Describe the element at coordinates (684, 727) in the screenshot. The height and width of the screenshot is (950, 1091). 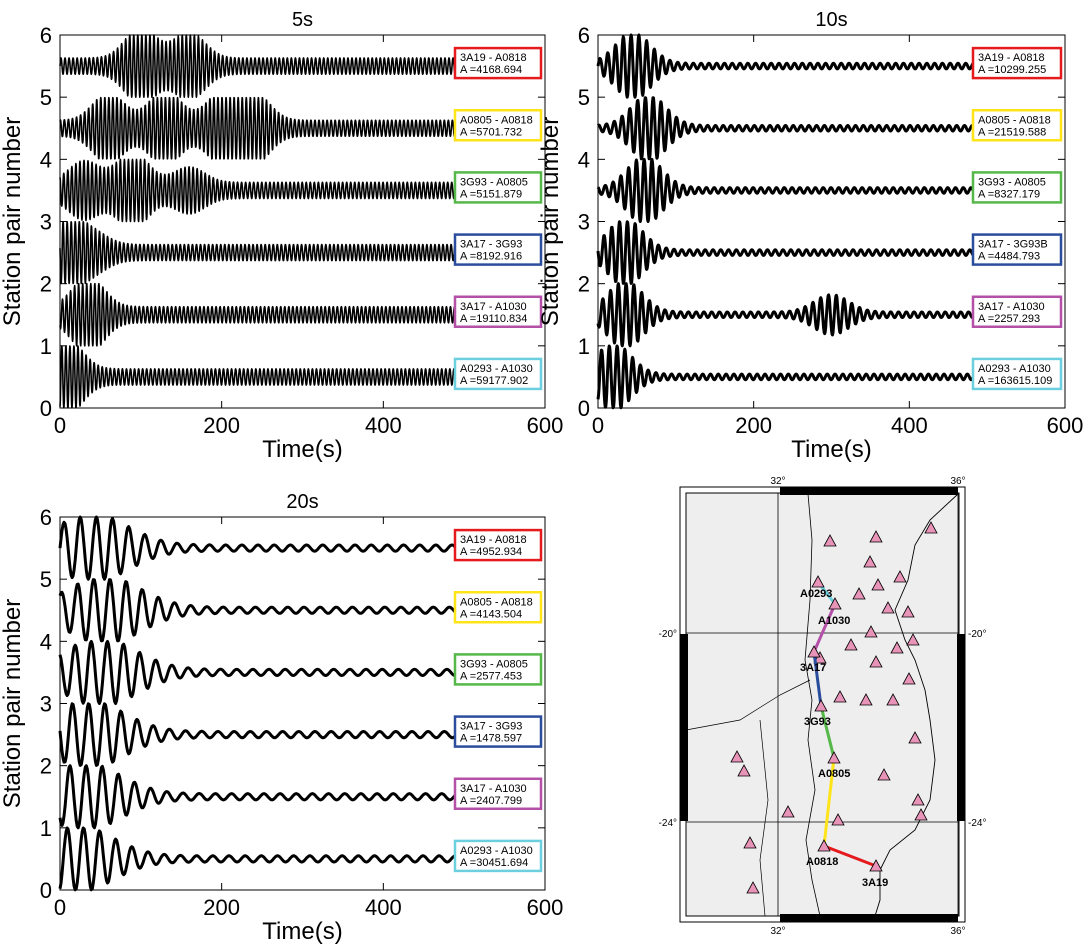
I see `frame-bar-left` at that location.